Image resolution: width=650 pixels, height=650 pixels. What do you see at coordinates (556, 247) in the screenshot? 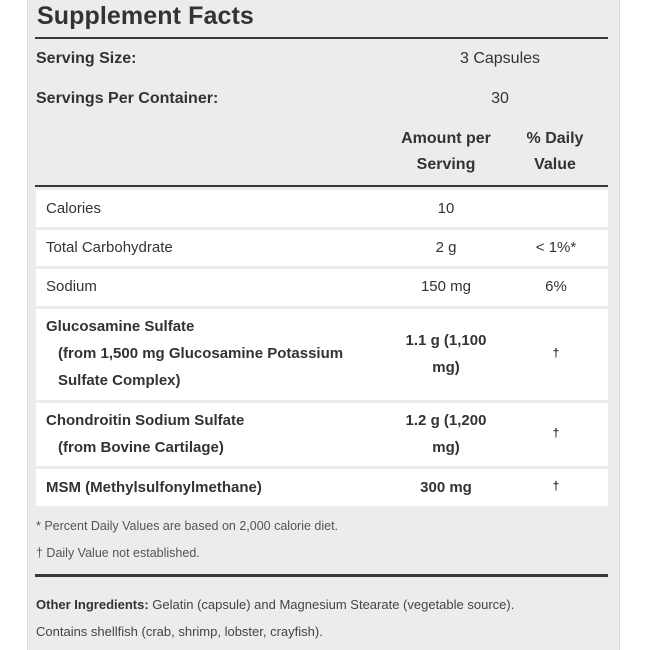
I see `nutrient-daily-value: < 1%*` at bounding box center [556, 247].